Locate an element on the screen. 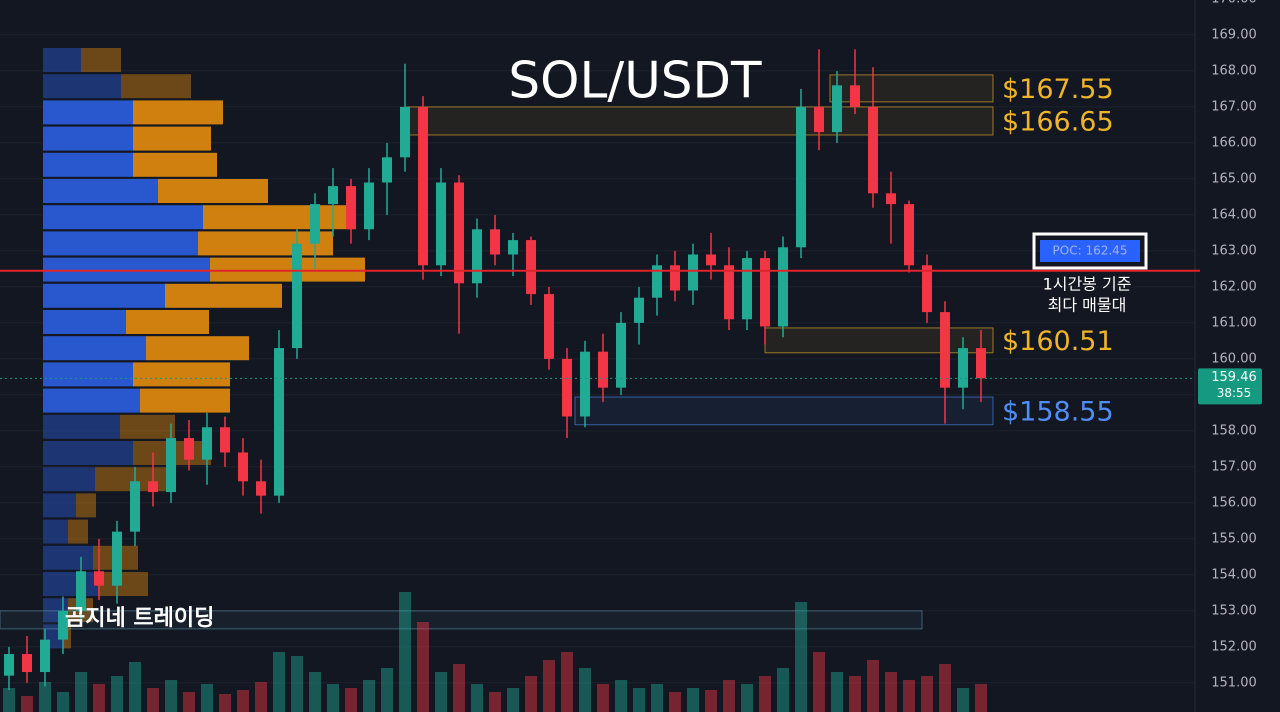  y-tick-label: 169.00 is located at coordinates (1234, 34).